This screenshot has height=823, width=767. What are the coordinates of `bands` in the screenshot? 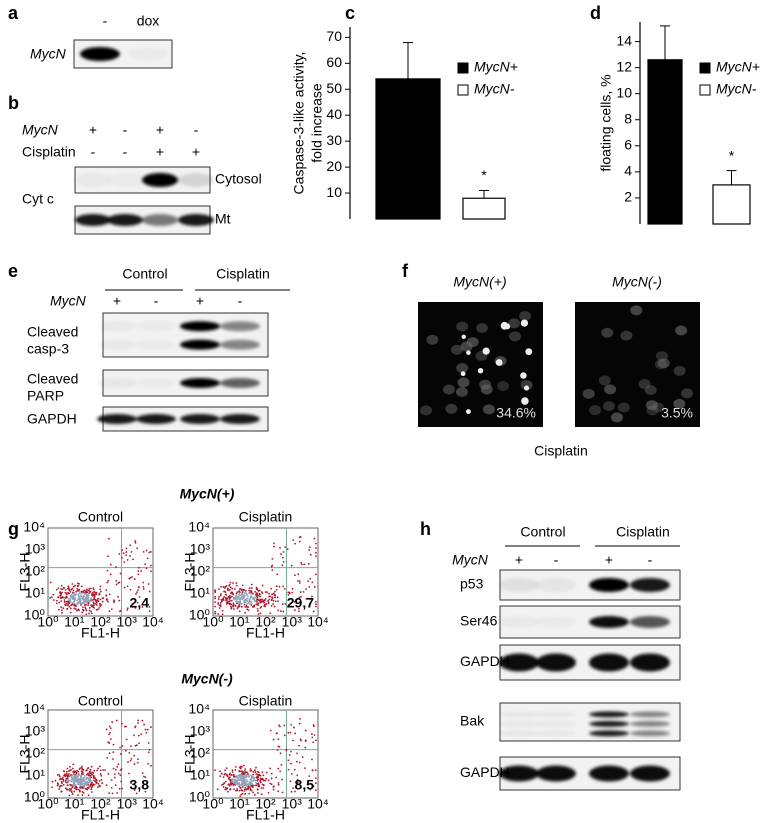 It's located at (144, 180).